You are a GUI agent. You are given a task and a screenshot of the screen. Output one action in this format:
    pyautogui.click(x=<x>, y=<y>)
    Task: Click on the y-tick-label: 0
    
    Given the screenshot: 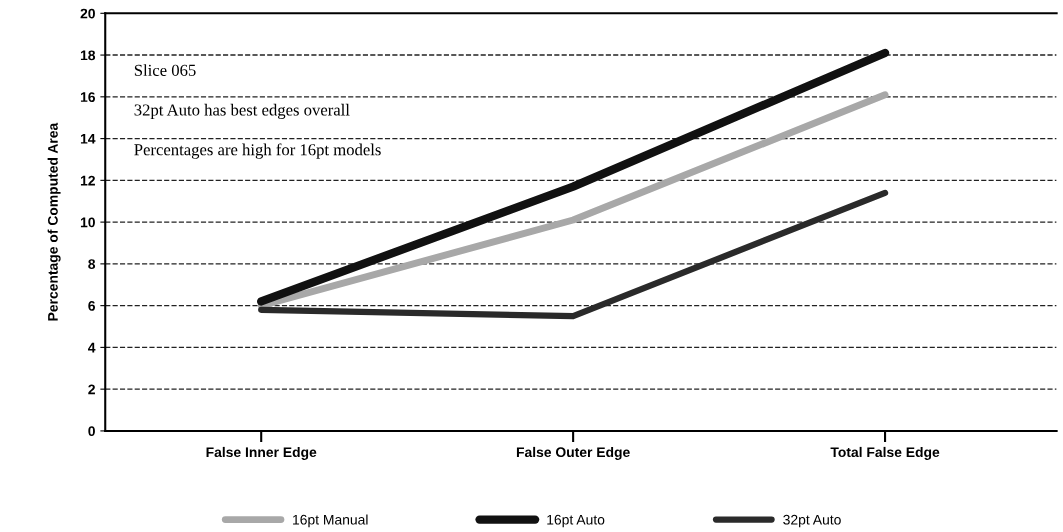 What is the action you would take?
    pyautogui.click(x=91, y=431)
    